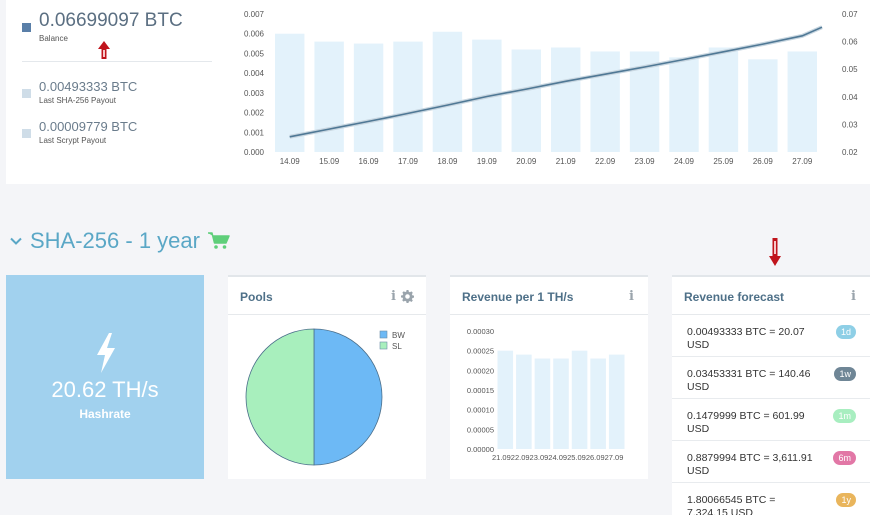 Image resolution: width=870 pixels, height=515 pixels. What do you see at coordinates (88, 86) in the screenshot?
I see `sha-payout-value: 0.00493333 BTC` at bounding box center [88, 86].